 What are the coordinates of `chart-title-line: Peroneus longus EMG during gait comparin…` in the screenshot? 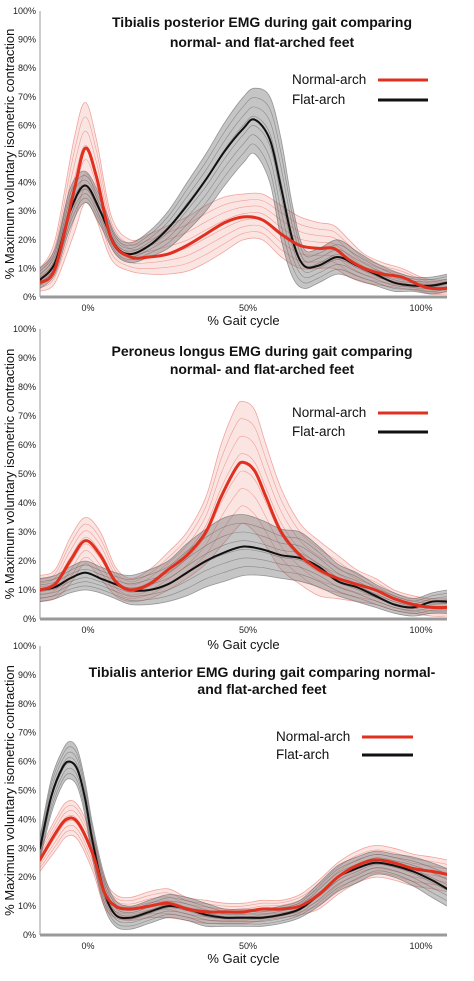 It's located at (261, 351).